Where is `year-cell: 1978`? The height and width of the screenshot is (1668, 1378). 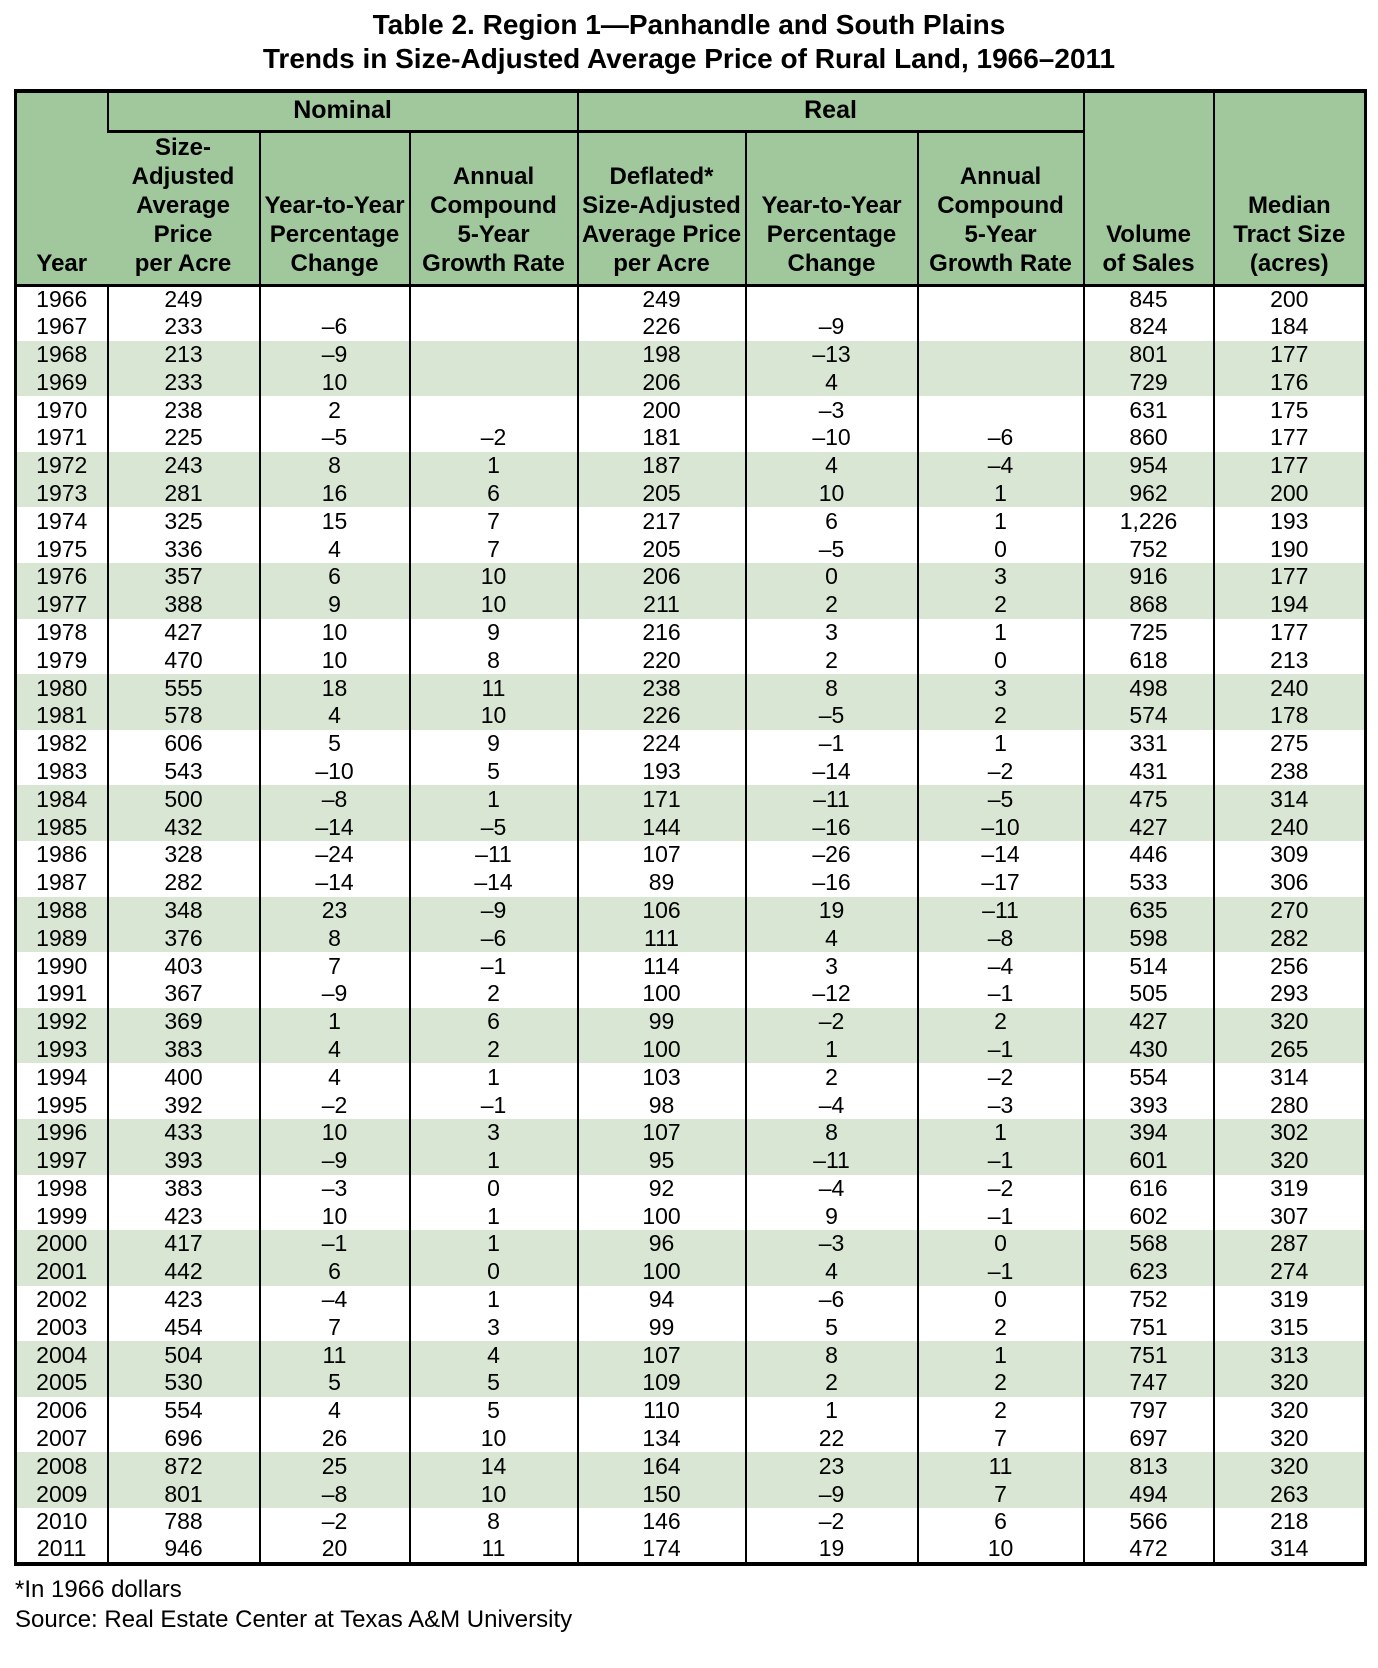
year-cell: 1978 is located at coordinates (61, 632).